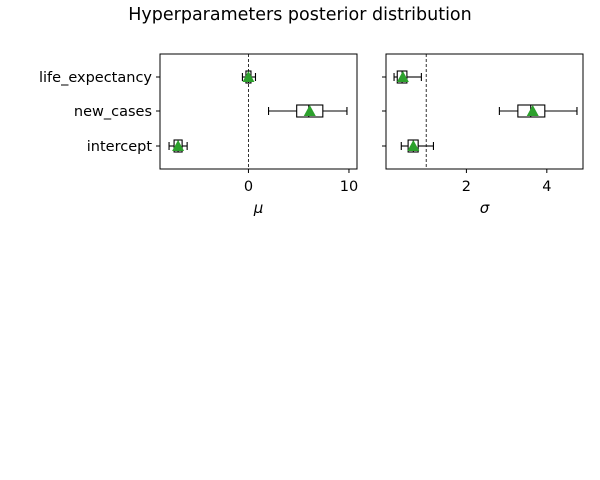 Image resolution: width=600 pixels, height=480 pixels. I want to click on category-label: intercept, so click(120, 147).